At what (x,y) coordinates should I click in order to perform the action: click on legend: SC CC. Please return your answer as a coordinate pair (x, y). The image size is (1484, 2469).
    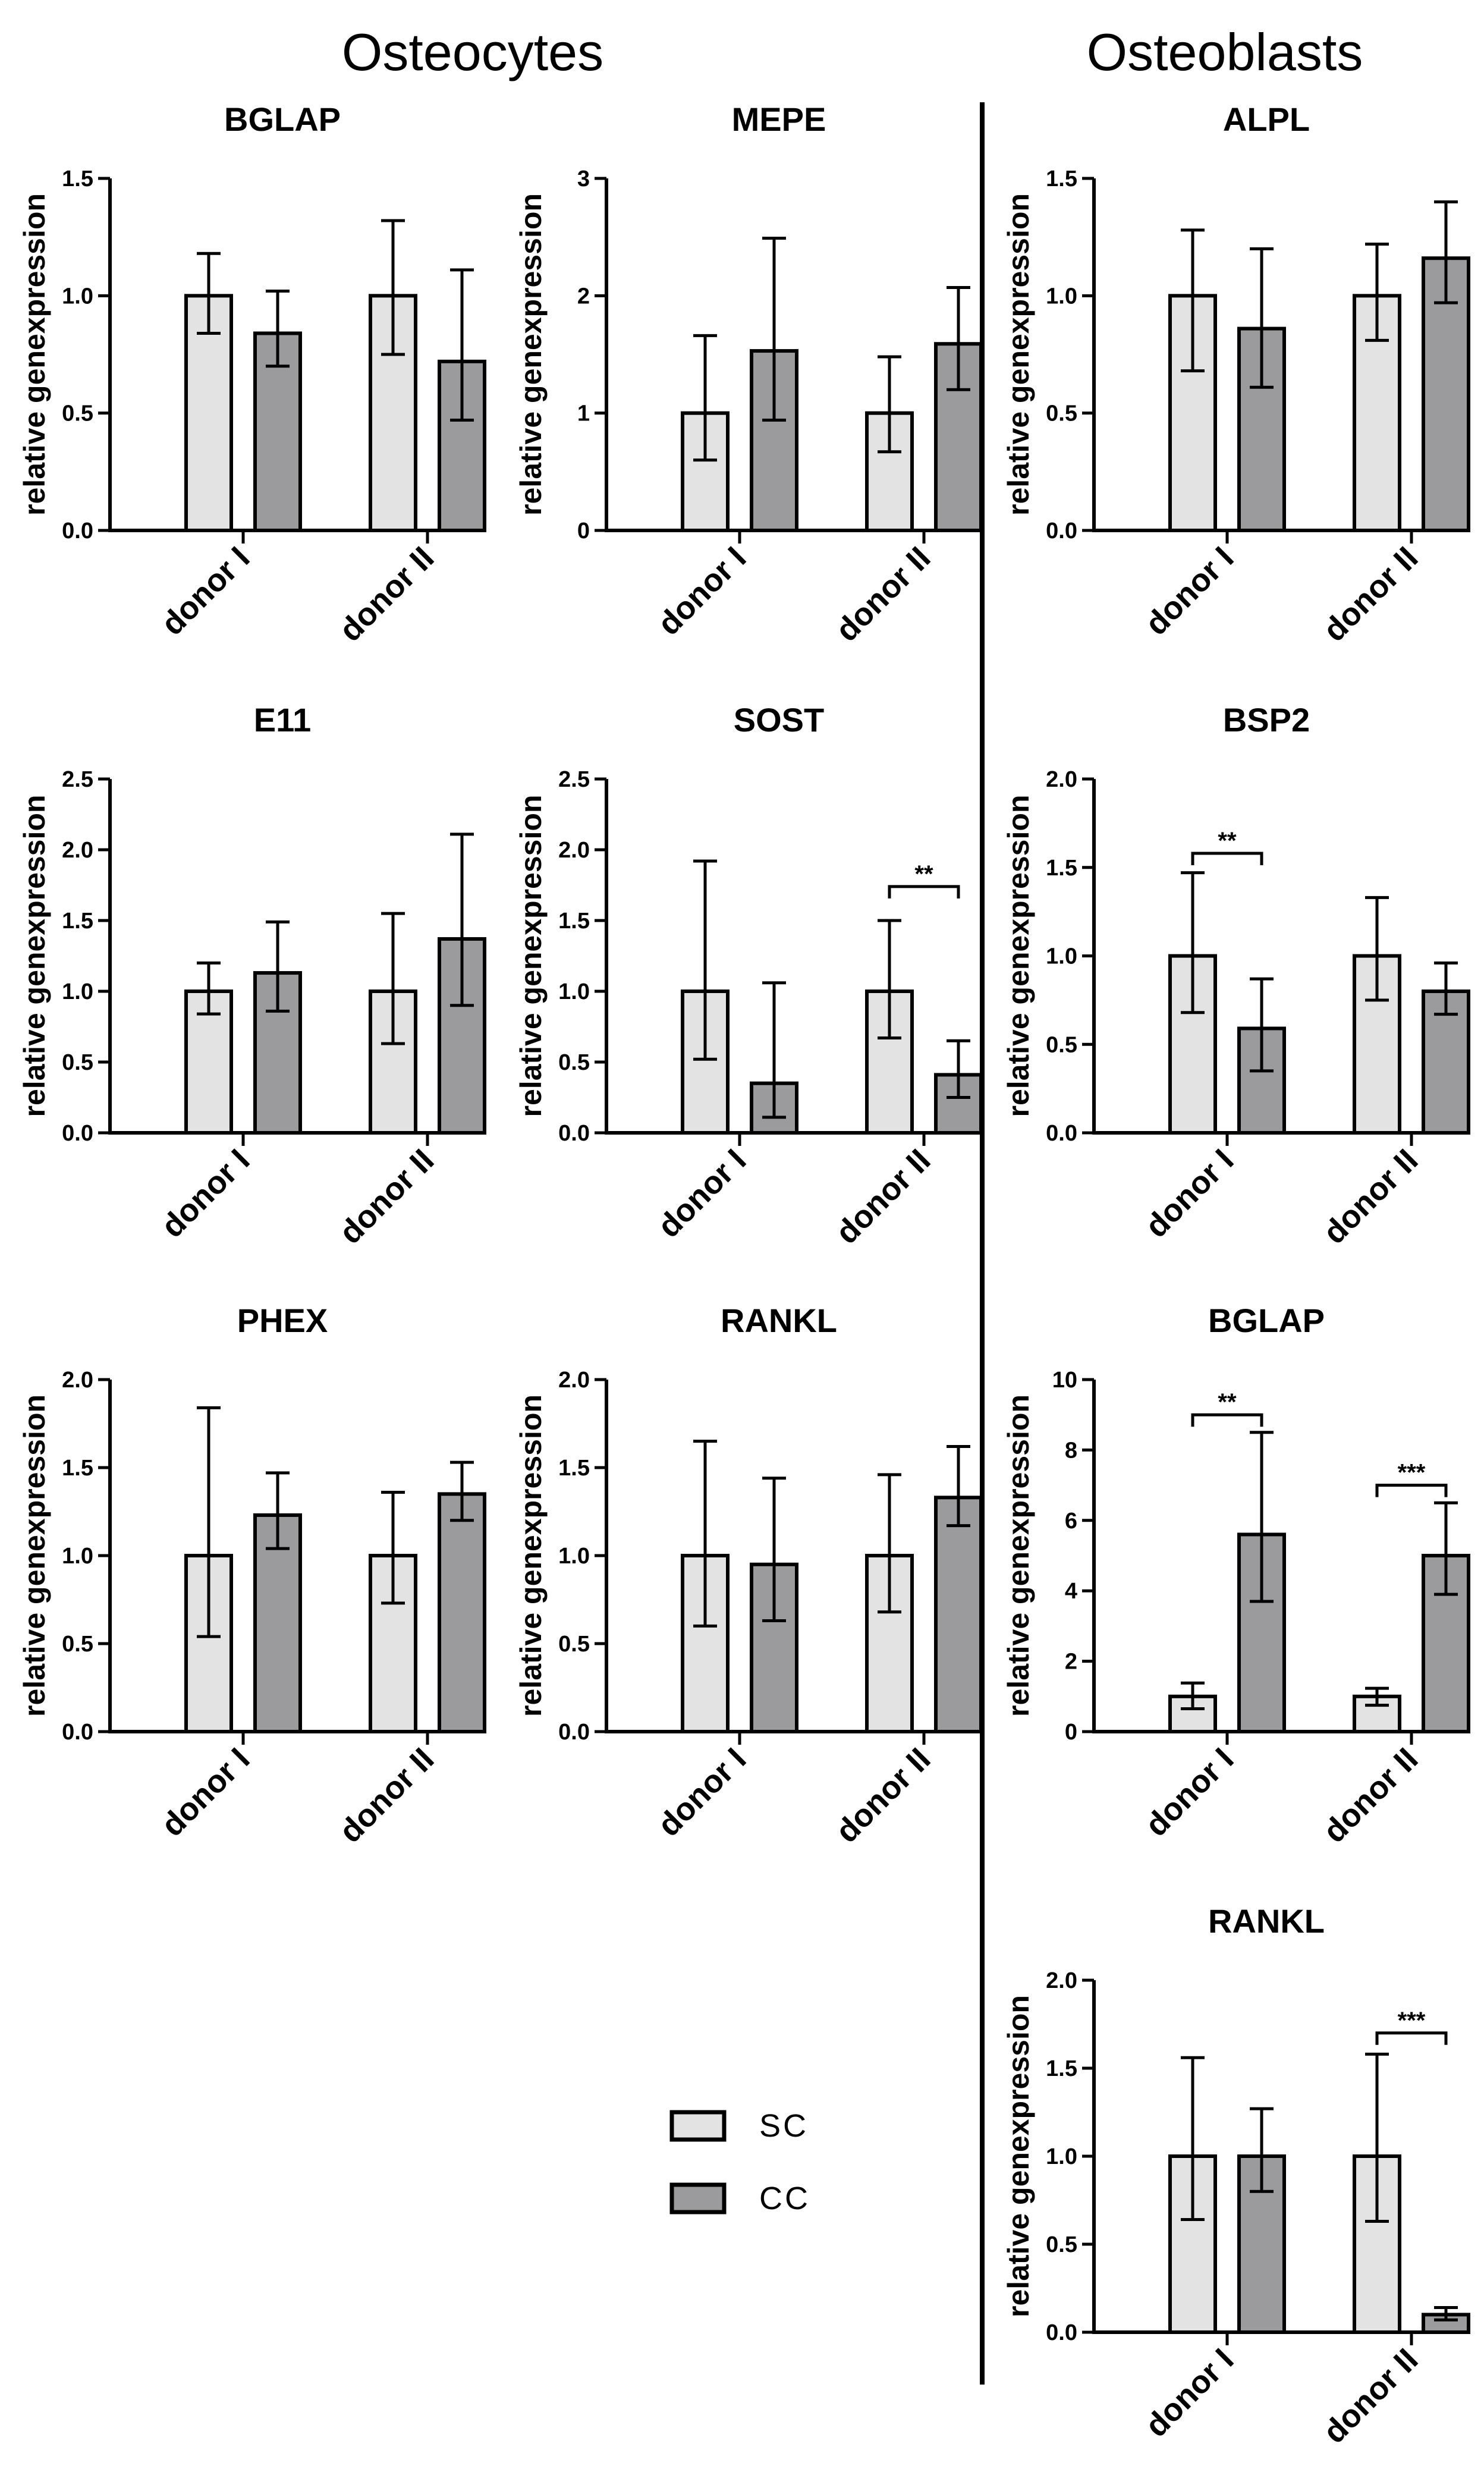
    Looking at the image, I should click on (739, 2162).